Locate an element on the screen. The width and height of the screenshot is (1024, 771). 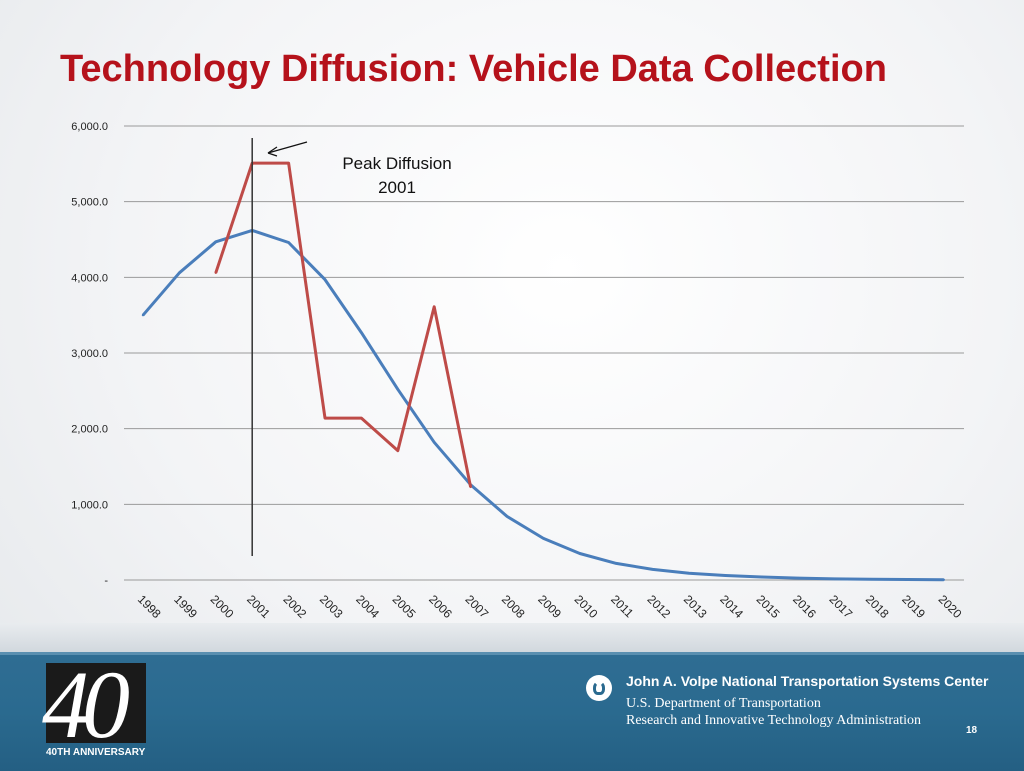
x-tick-label: 2018 is located at coordinates (877, 606).